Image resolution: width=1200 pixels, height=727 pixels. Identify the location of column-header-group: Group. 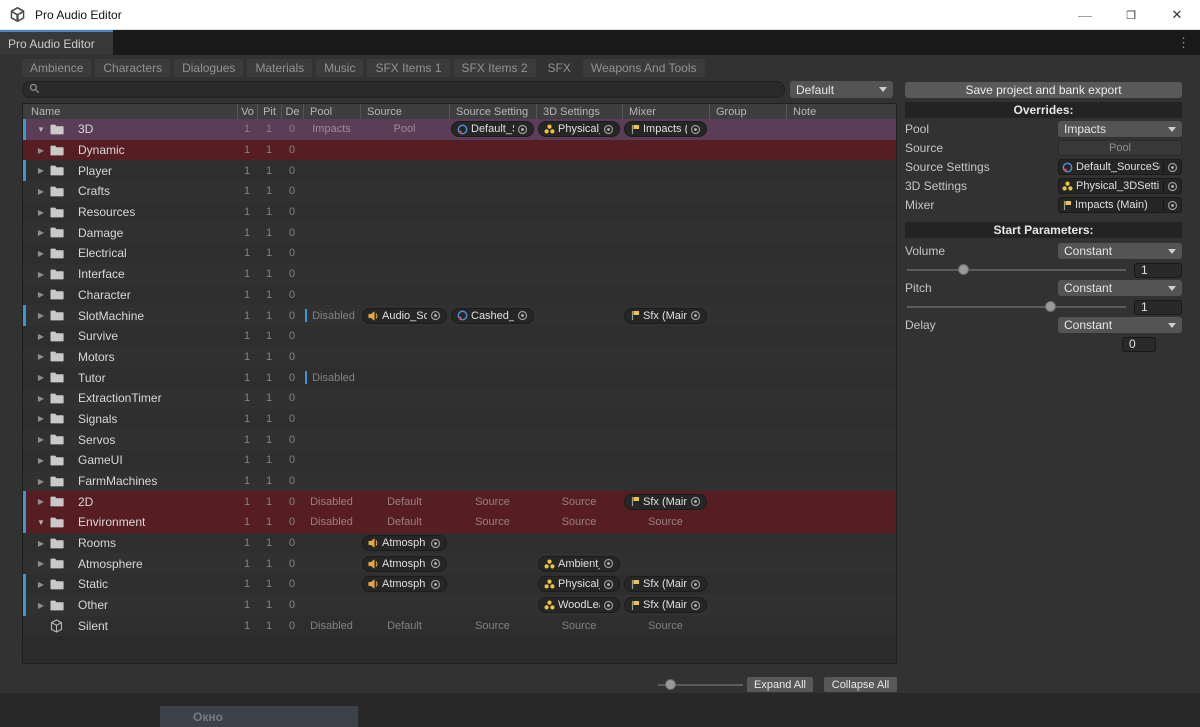
(747, 111).